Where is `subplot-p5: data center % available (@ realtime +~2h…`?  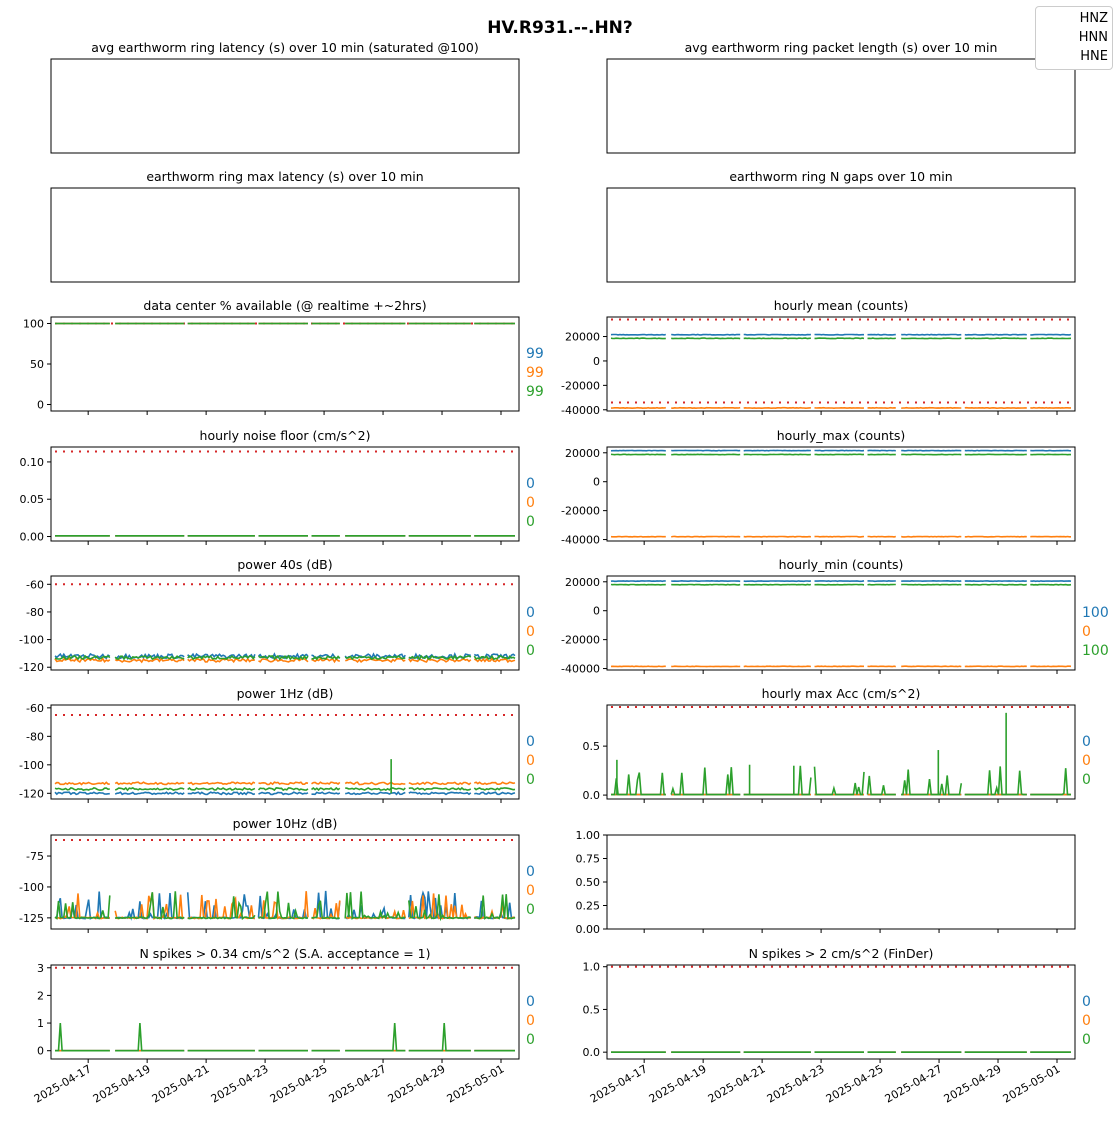
subplot-p5: data center % available (@ realtime +~2h… is located at coordinates (283, 356).